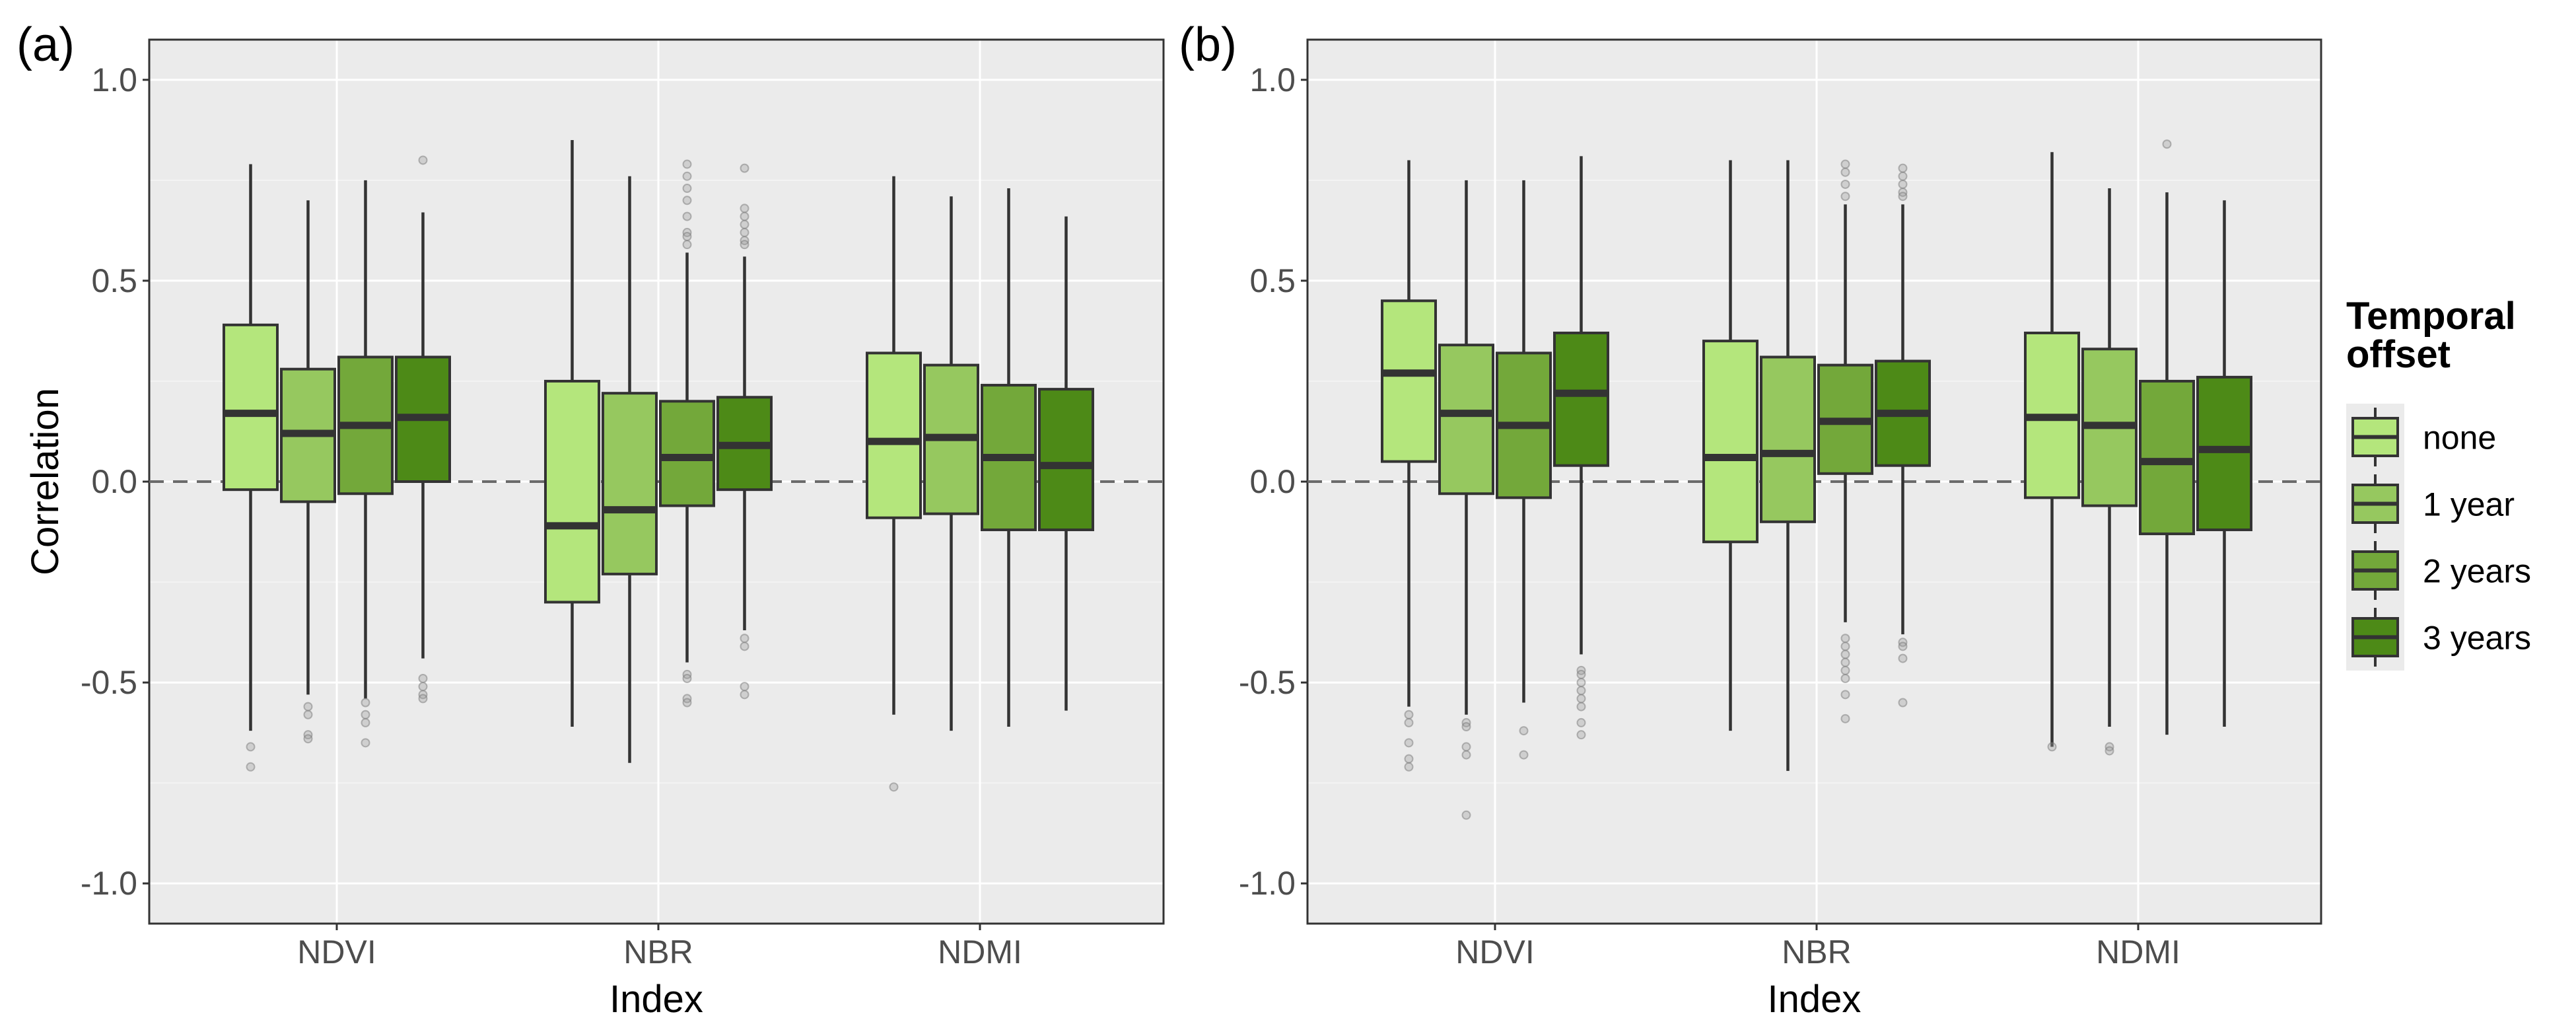 The image size is (2576, 1026). Describe the element at coordinates (1817, 952) in the screenshot. I see `x-tick-label: NBR` at that location.